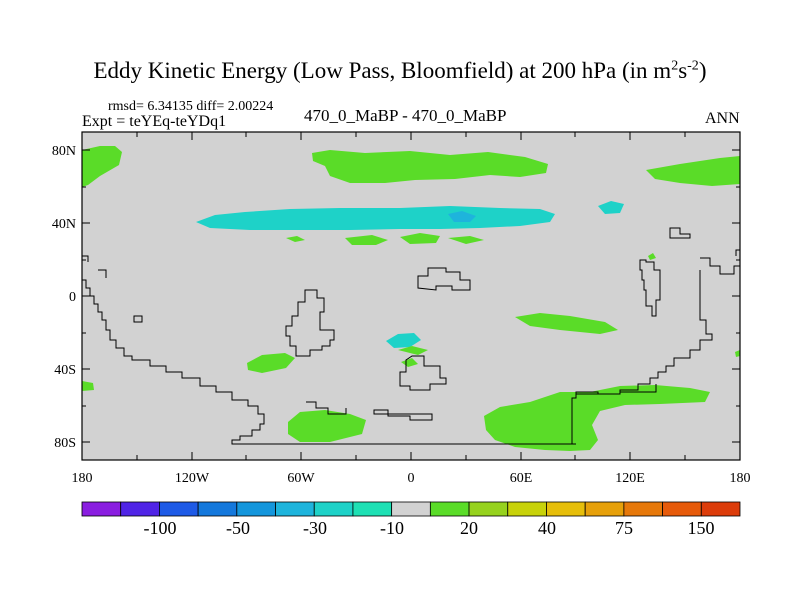  Describe the element at coordinates (642, 357) in the screenshot. I see `coast-se-continent` at that location.